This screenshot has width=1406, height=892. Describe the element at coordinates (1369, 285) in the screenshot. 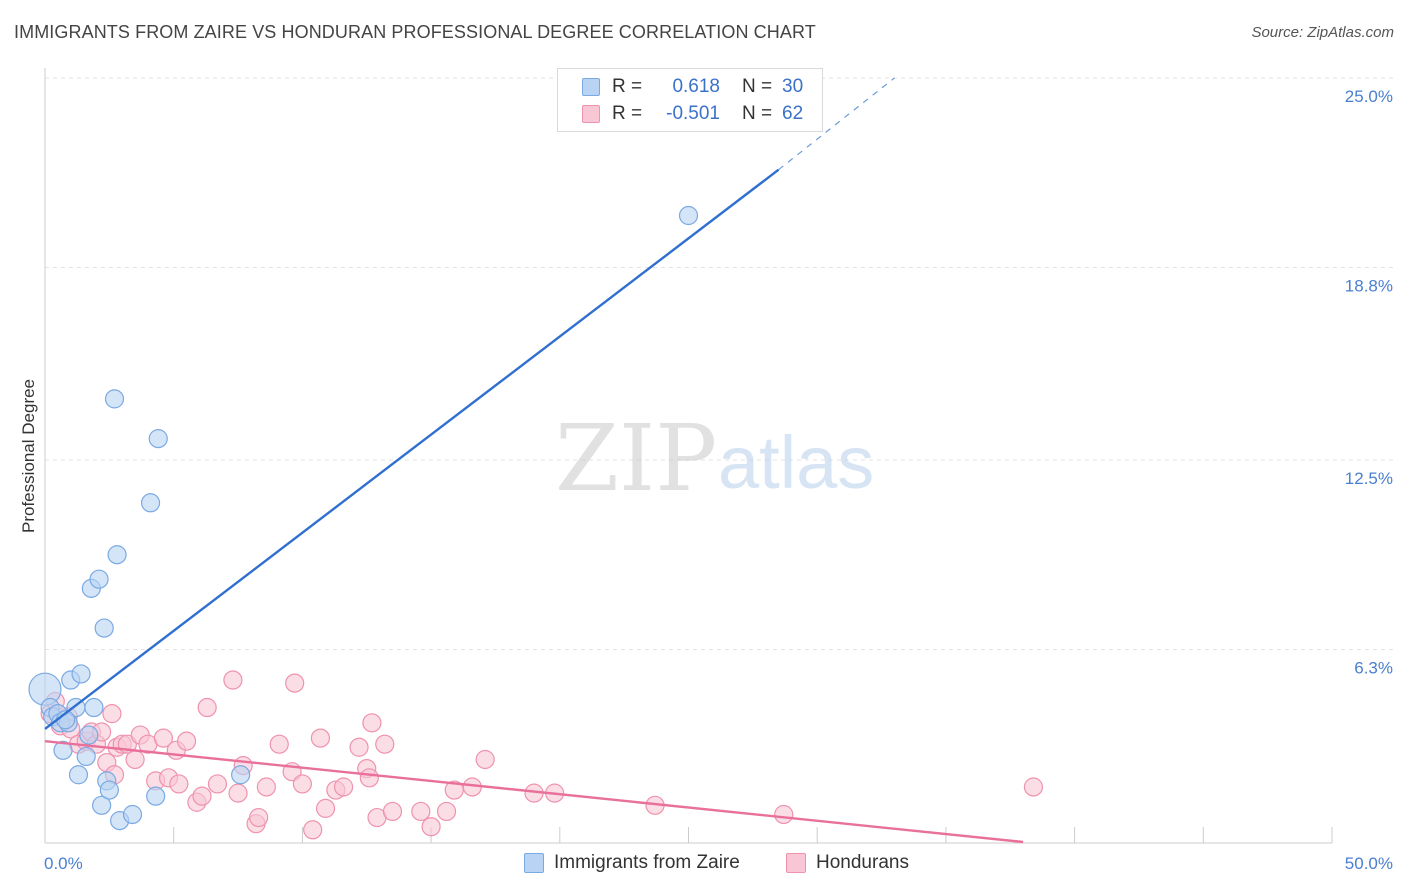

I see `y-tick-label: 18.8%` at that location.